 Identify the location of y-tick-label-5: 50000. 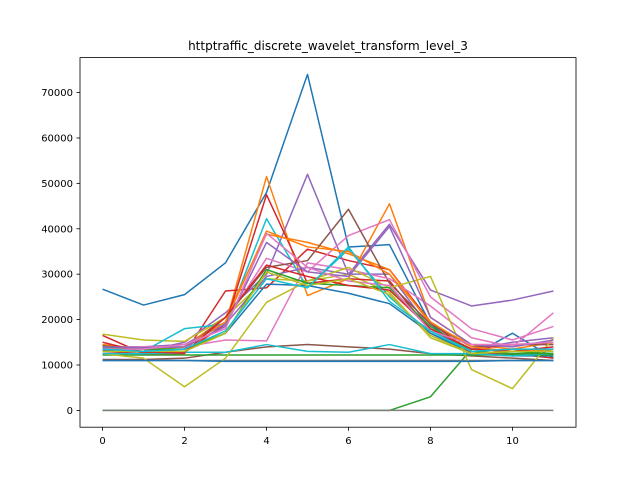
(57, 184).